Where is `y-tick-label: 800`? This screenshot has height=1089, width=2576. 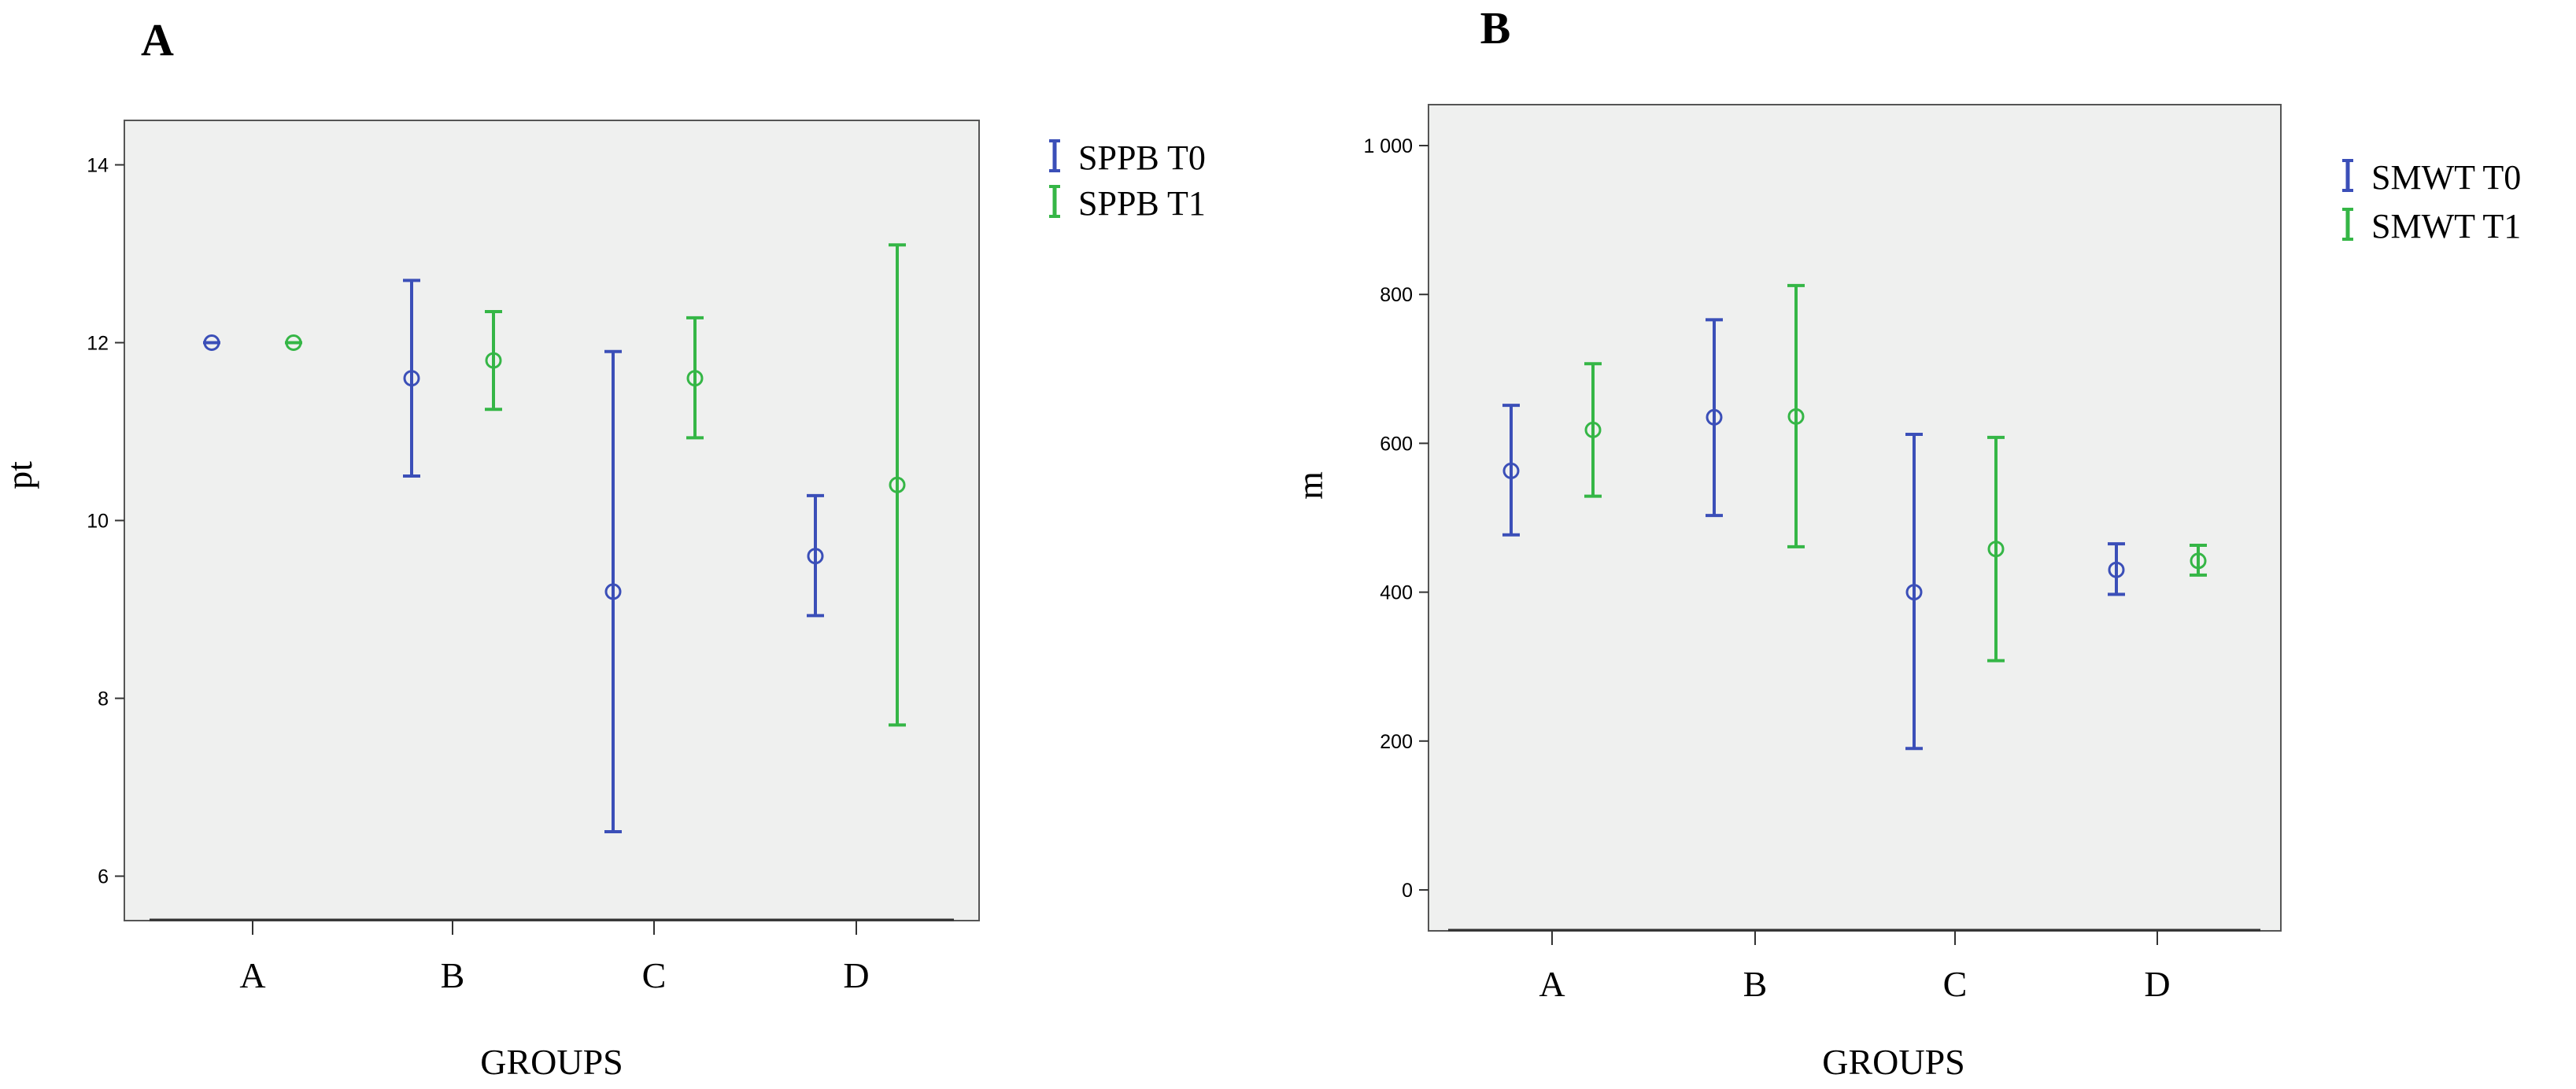 y-tick-label: 800 is located at coordinates (1396, 295).